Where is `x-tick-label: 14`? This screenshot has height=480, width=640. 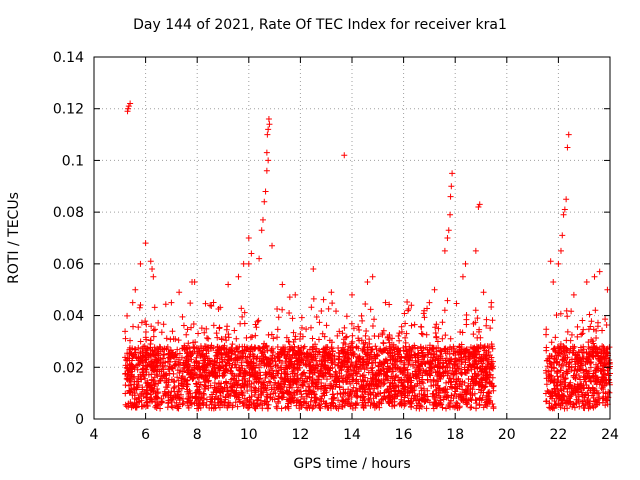 x-tick-label: 14 is located at coordinates (352, 435).